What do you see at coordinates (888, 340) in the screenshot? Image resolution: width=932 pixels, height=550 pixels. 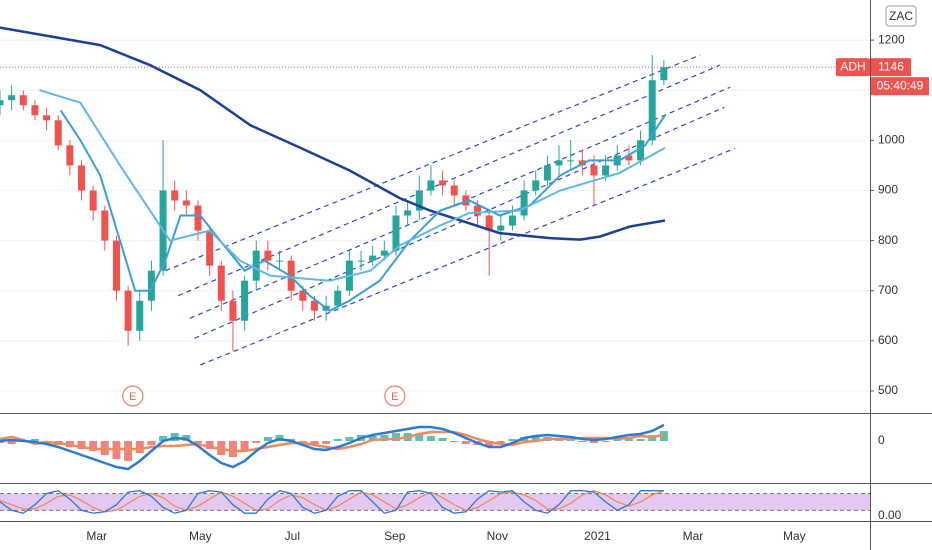 I see `y-tick-label: 600` at bounding box center [888, 340].